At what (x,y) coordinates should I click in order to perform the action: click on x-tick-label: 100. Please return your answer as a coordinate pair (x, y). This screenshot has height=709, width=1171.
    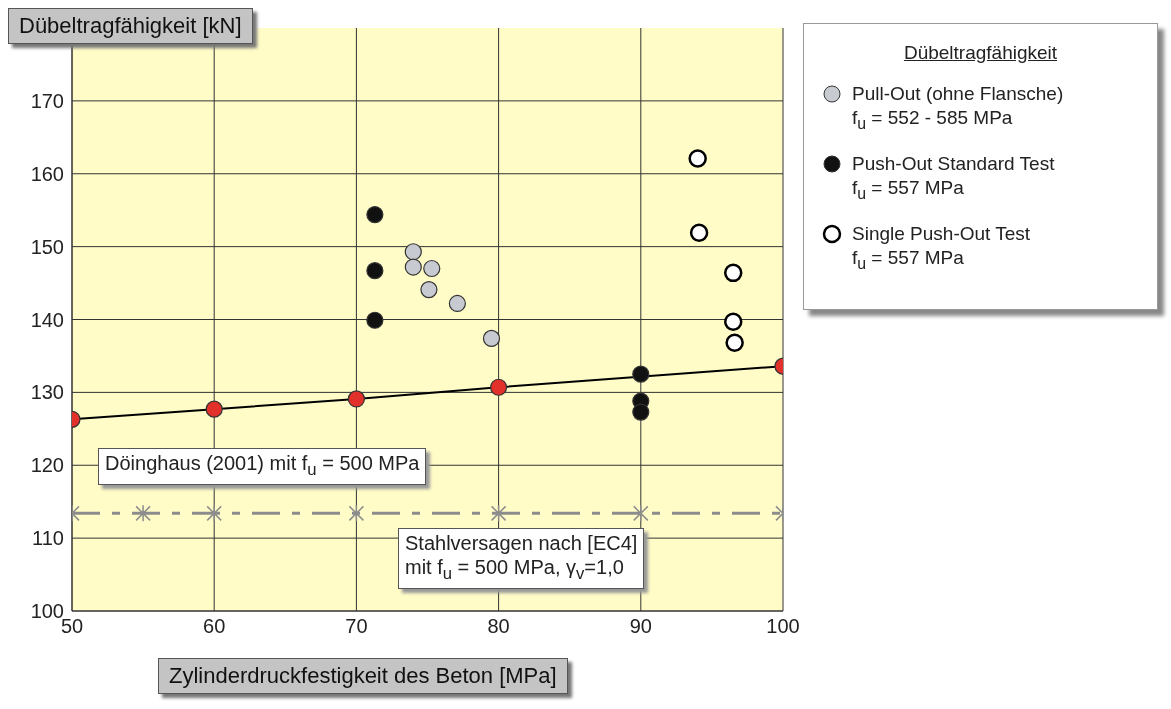
    Looking at the image, I should click on (783, 626).